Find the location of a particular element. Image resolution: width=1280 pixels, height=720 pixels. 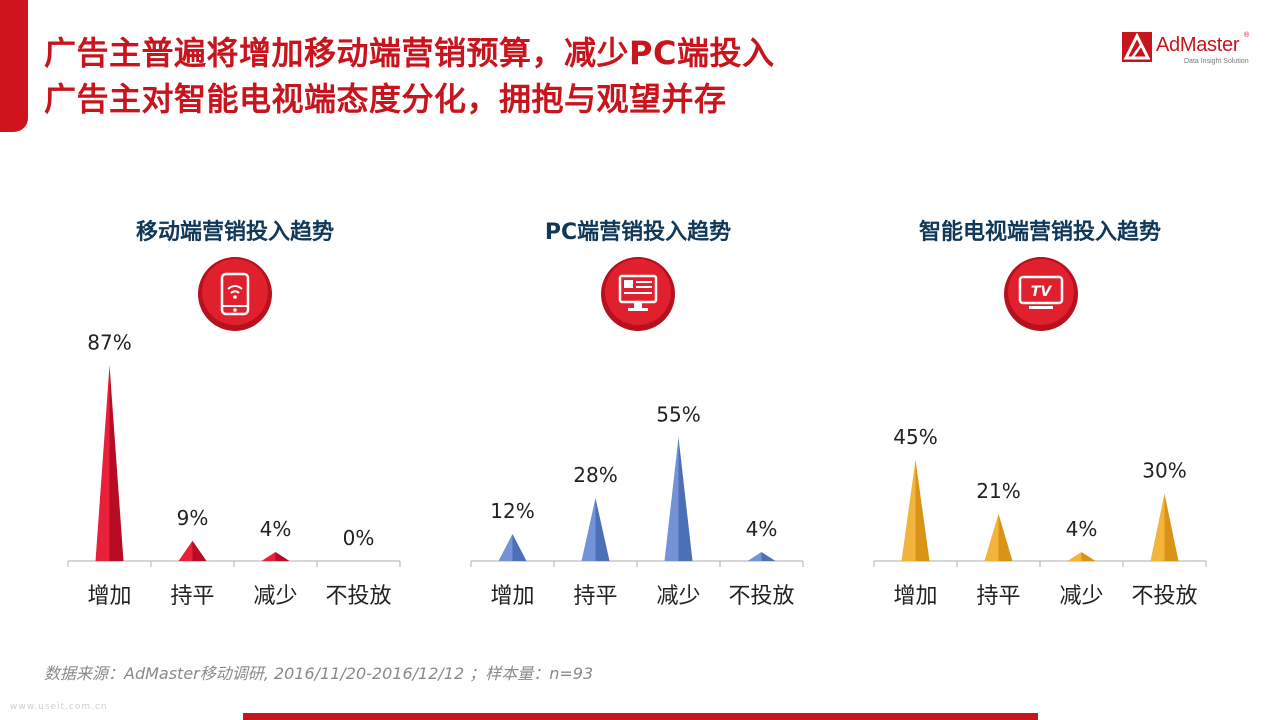

data-label-tv: 21% is located at coordinates (998, 491).